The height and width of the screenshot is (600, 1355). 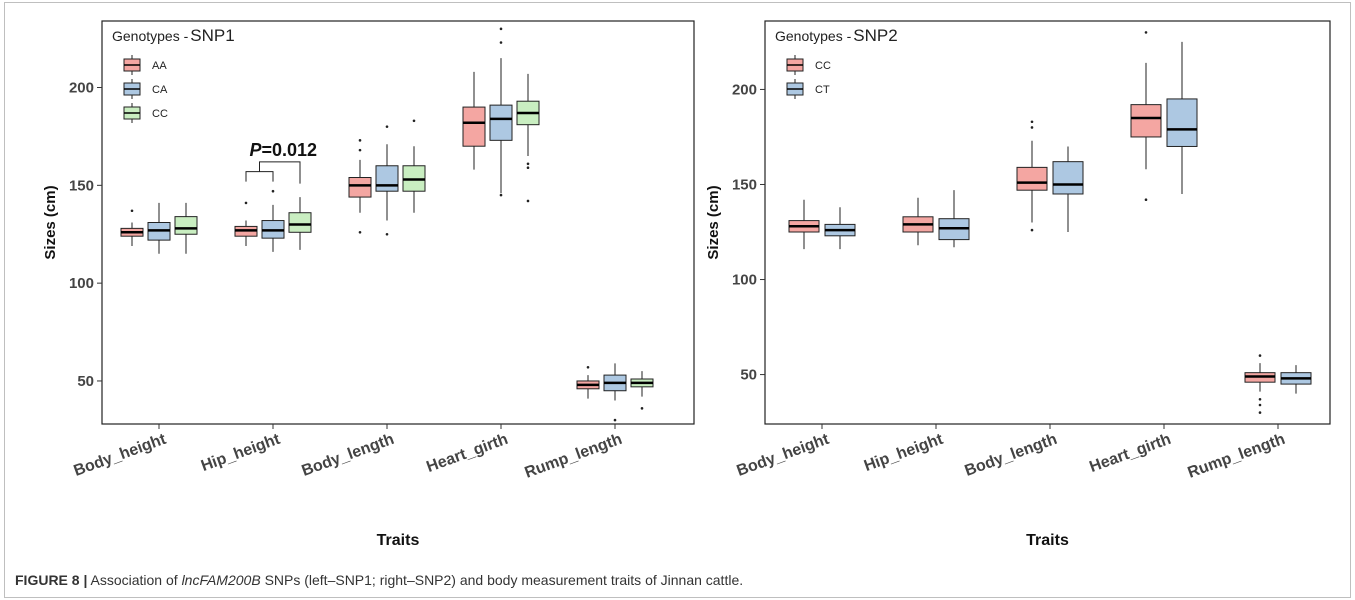 What do you see at coordinates (280, 172) in the screenshot?
I see `bracket-upper` at bounding box center [280, 172].